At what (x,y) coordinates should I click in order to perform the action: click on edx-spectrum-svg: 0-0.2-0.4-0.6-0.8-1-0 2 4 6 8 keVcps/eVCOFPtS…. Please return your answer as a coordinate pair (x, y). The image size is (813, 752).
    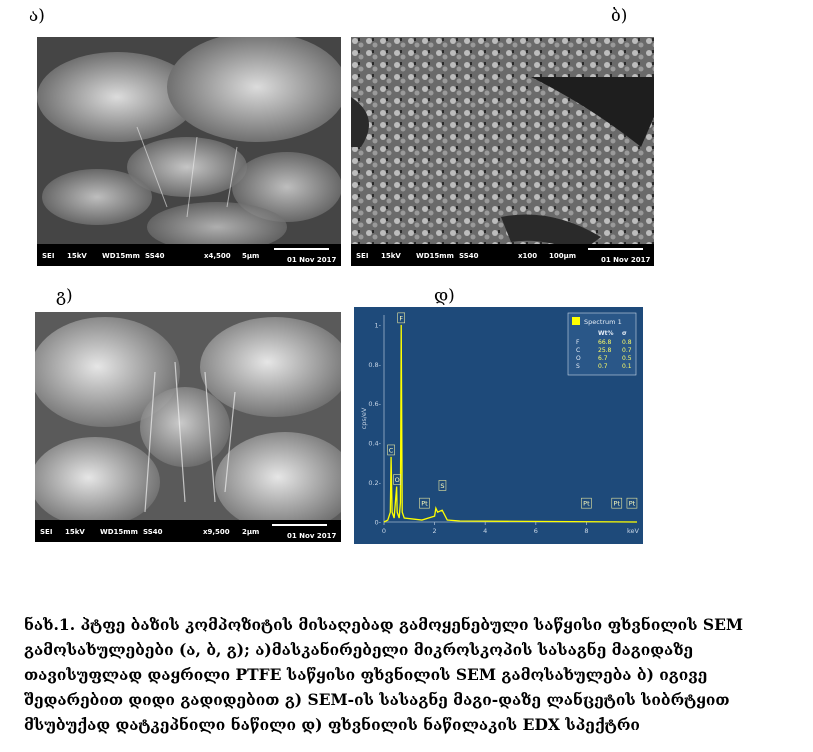
    Looking at the image, I should click on (498, 425).